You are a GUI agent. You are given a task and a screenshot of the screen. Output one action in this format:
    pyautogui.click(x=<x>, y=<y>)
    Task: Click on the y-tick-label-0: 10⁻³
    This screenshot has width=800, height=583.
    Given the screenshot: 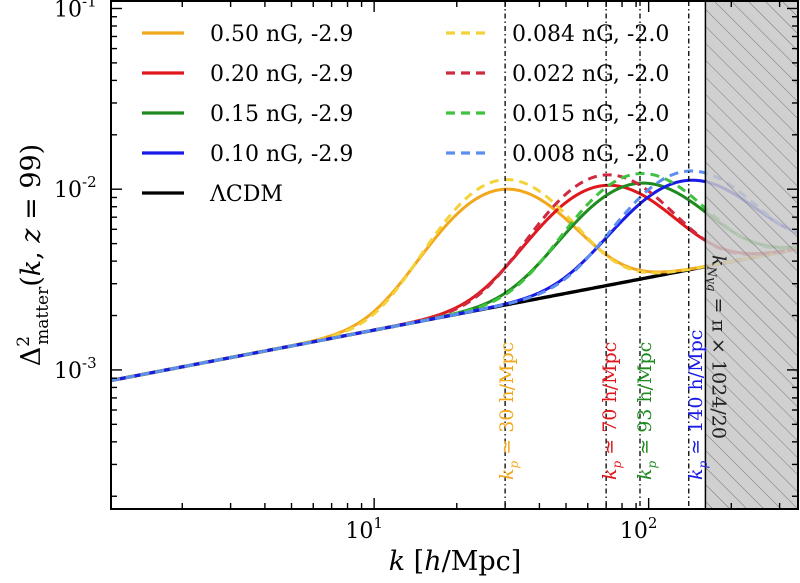 What is the action you would take?
    pyautogui.click(x=75, y=369)
    